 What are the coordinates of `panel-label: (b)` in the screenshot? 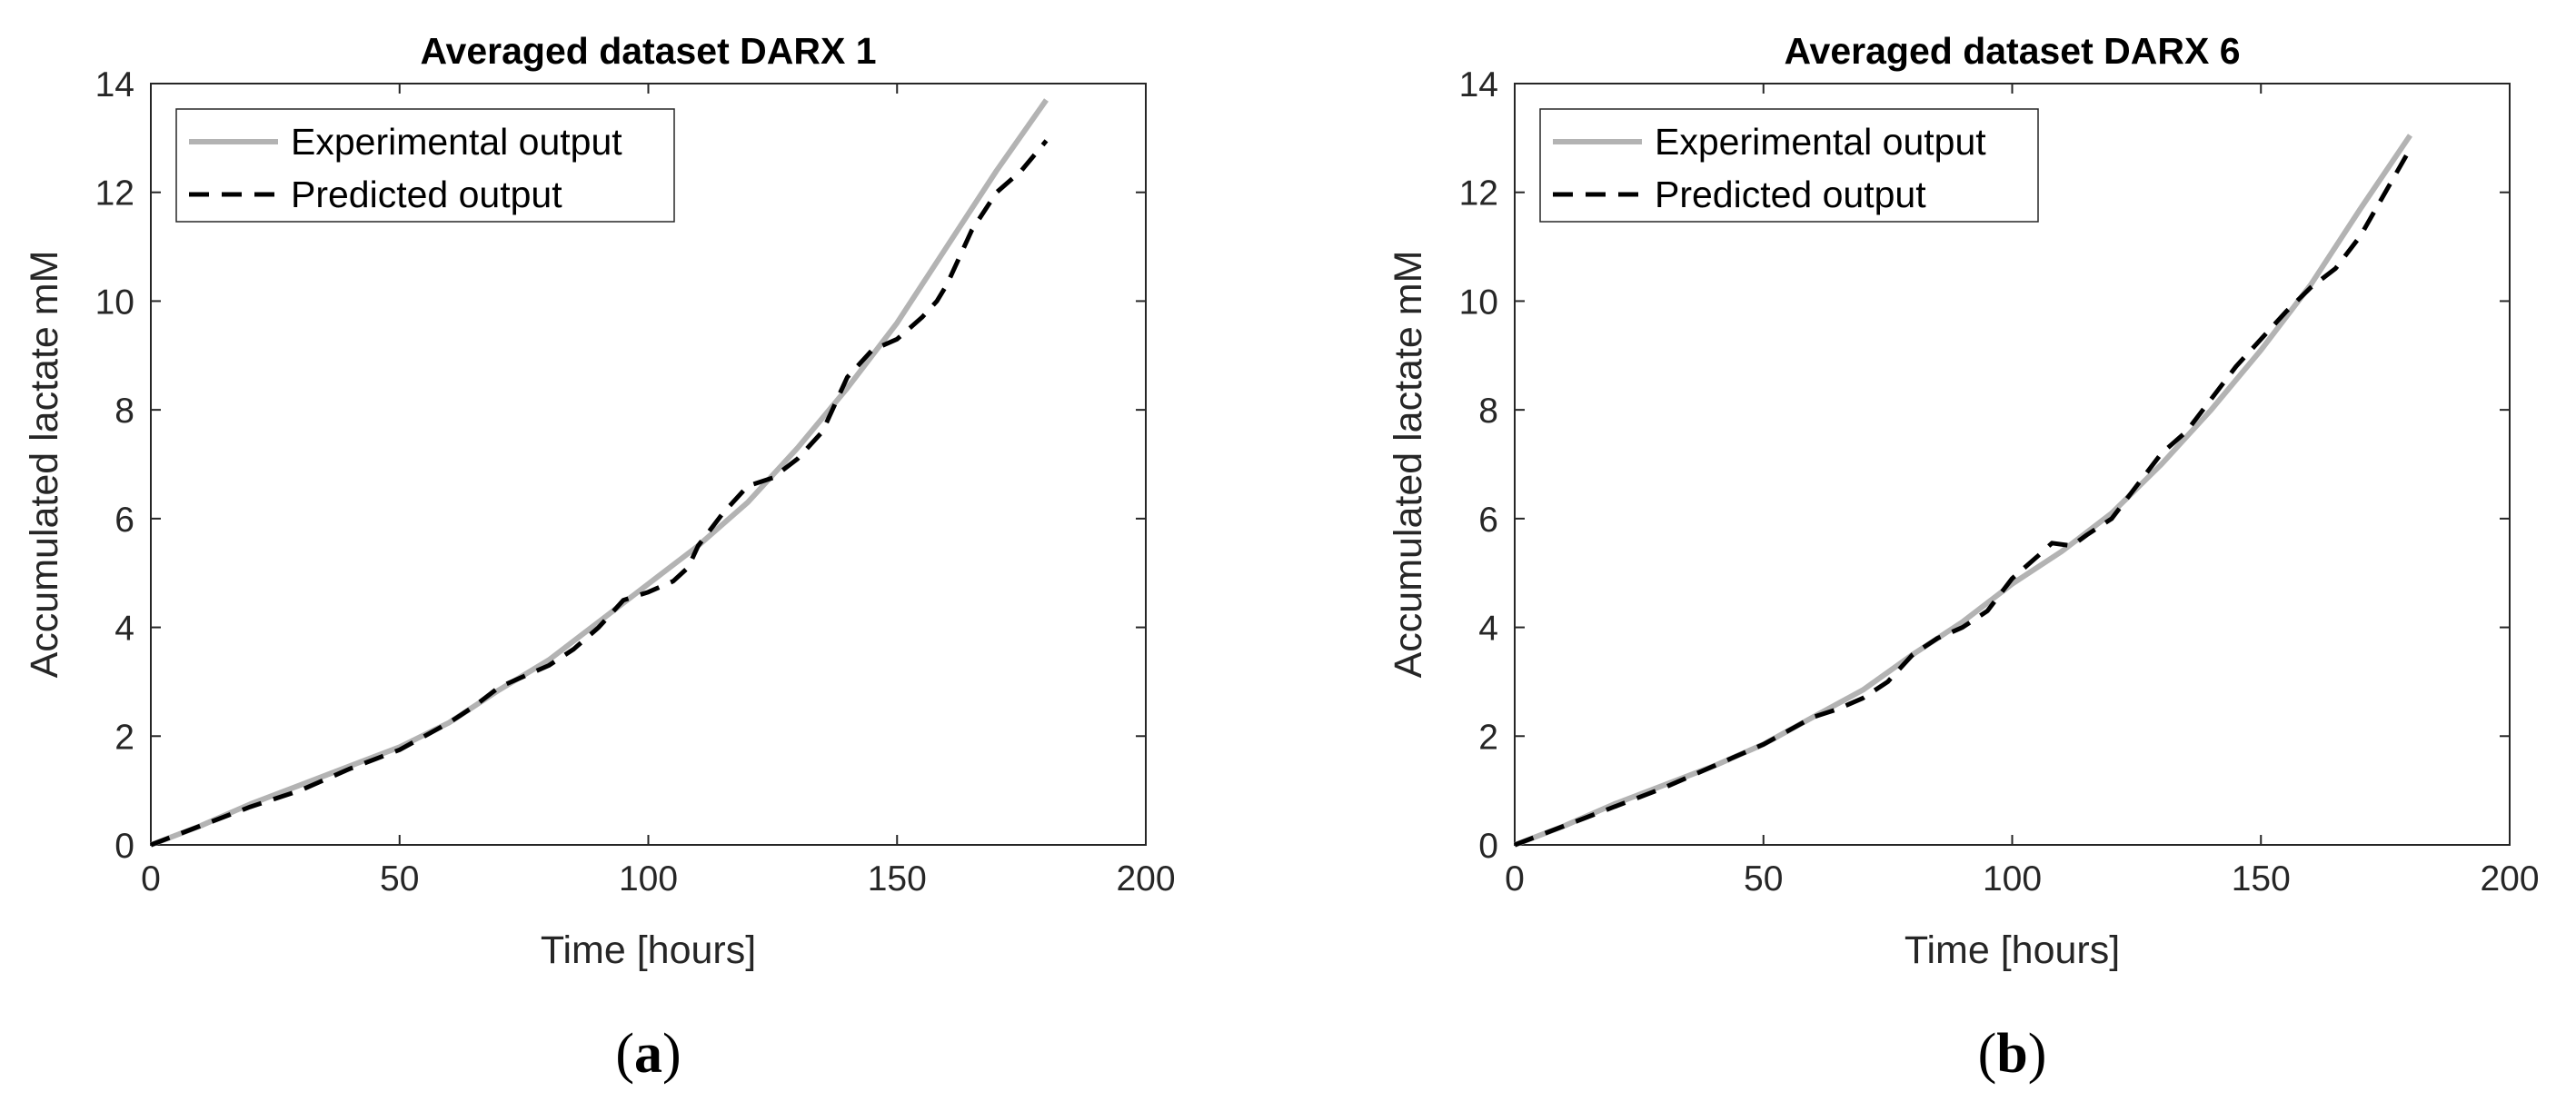 It's located at (2012, 1054).